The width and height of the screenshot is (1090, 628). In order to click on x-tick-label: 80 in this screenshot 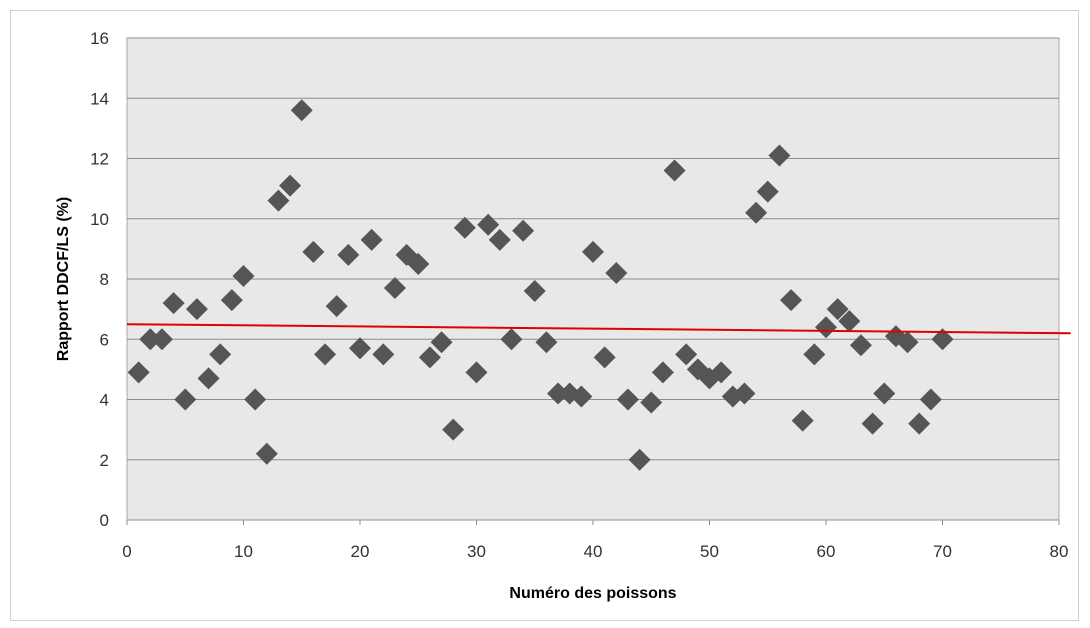, I will do `click(1059, 551)`.